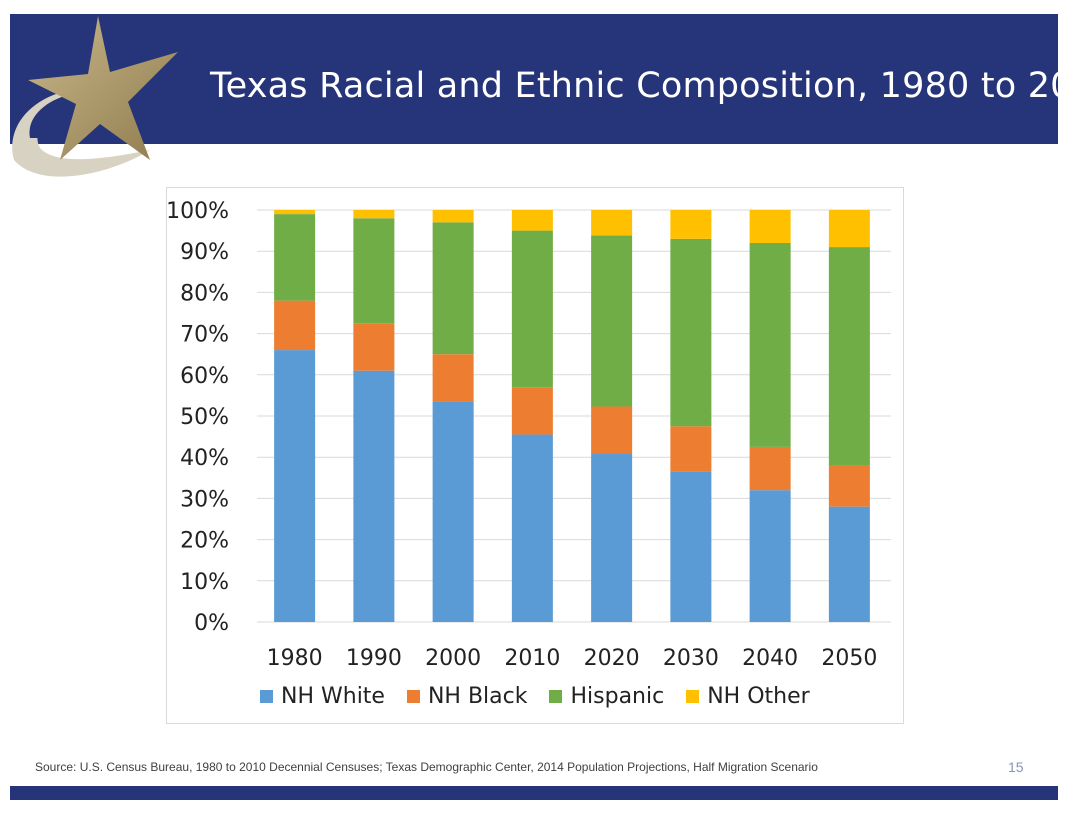 The width and height of the screenshot is (1066, 815). Describe the element at coordinates (198, 211) in the screenshot. I see `y-tick-label: 100%` at that location.